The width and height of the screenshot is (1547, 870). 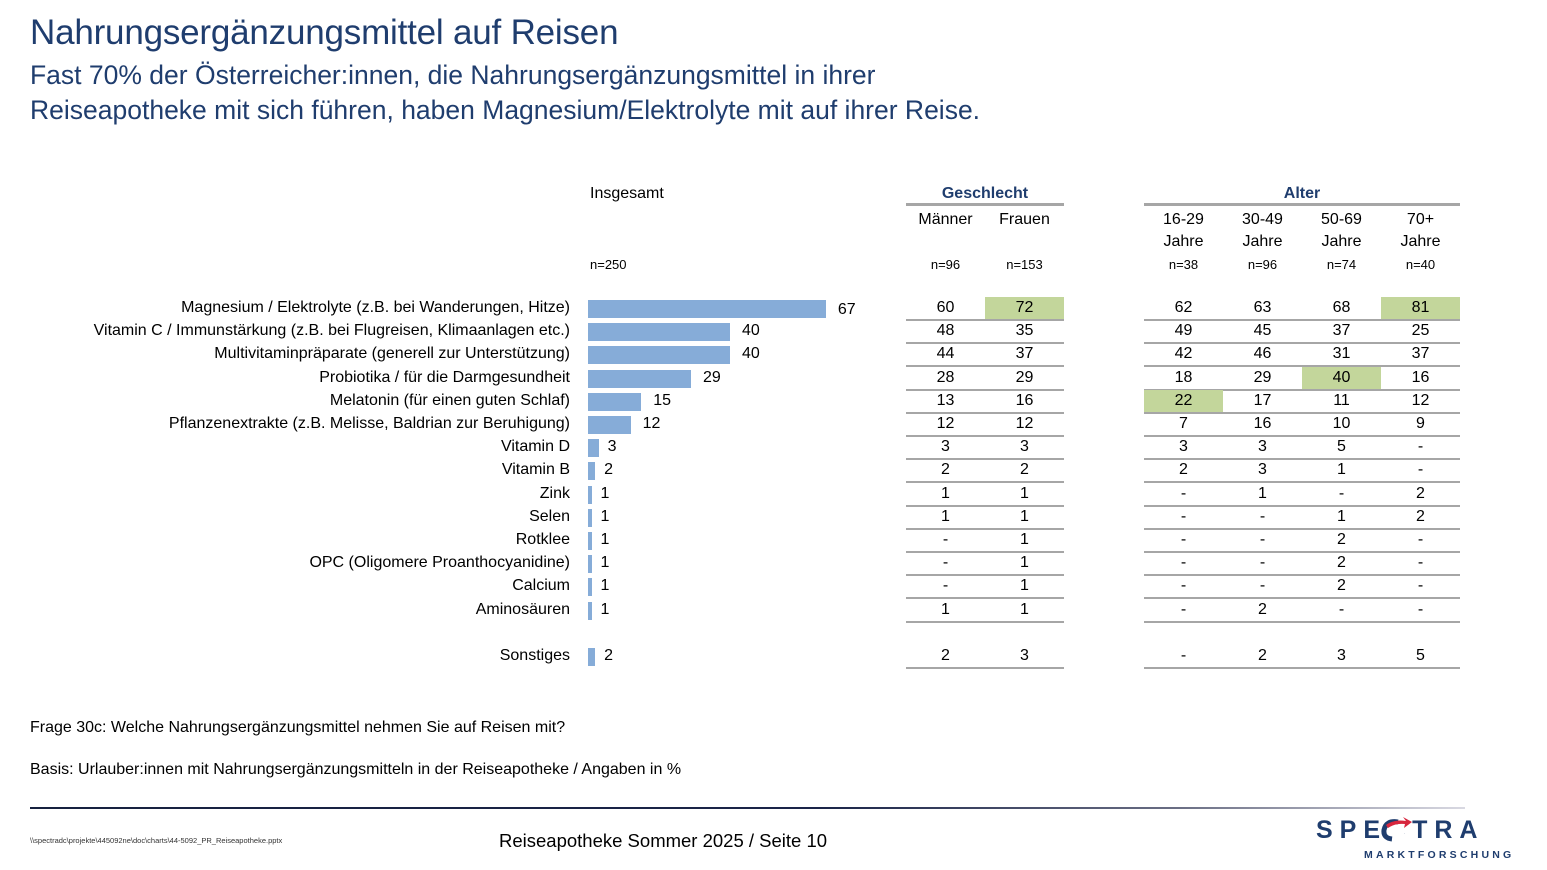 I want to click on column-sample-size: n=40, so click(x=1420, y=264).